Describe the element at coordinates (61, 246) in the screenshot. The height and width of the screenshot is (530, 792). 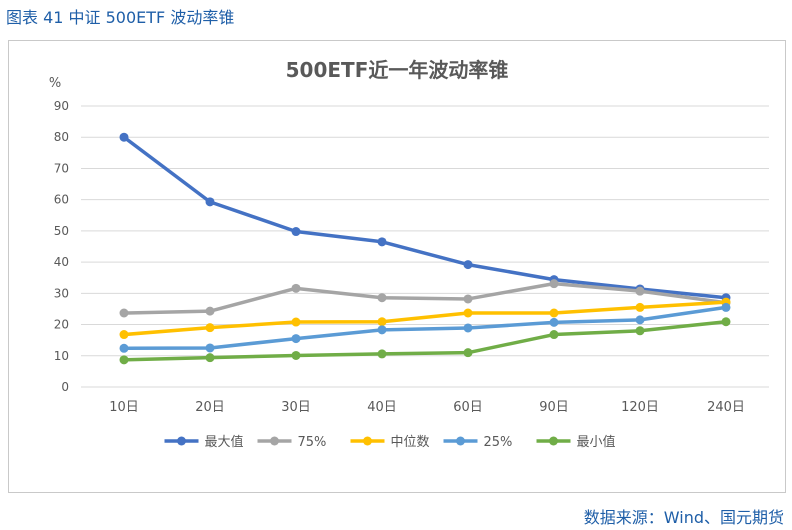
I see `y-axis-ticks: 0 10 20 30 40 50 60 70 80 90` at that location.